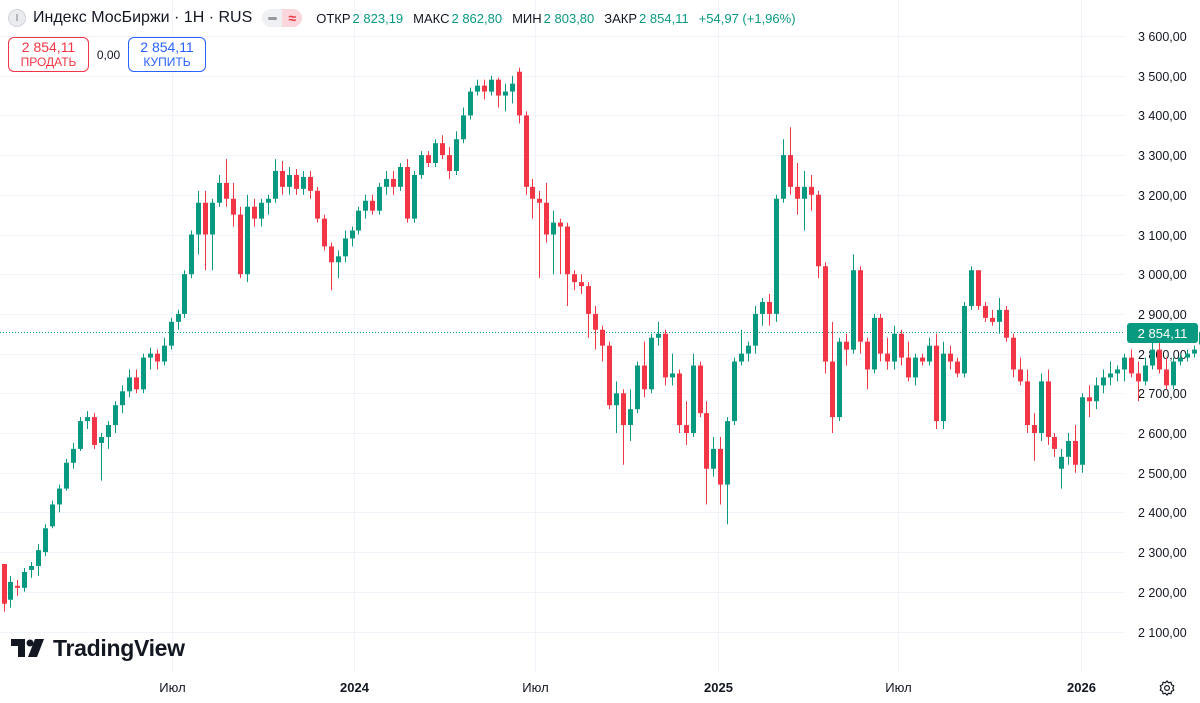 This screenshot has height=703, width=1200. I want to click on tradingview-logo: TradingView, so click(98, 648).